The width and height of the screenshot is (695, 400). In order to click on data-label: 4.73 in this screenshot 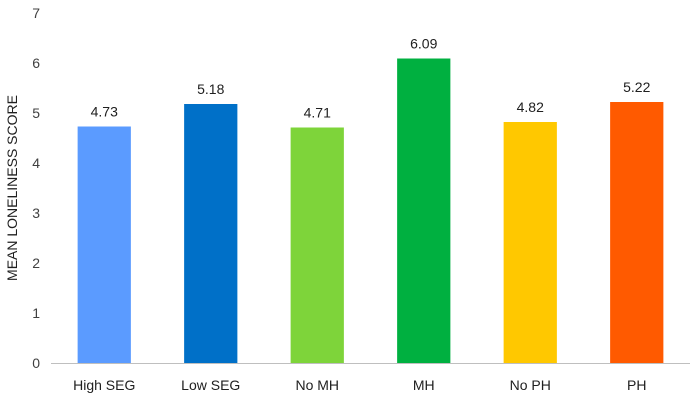, I will do `click(104, 112)`.